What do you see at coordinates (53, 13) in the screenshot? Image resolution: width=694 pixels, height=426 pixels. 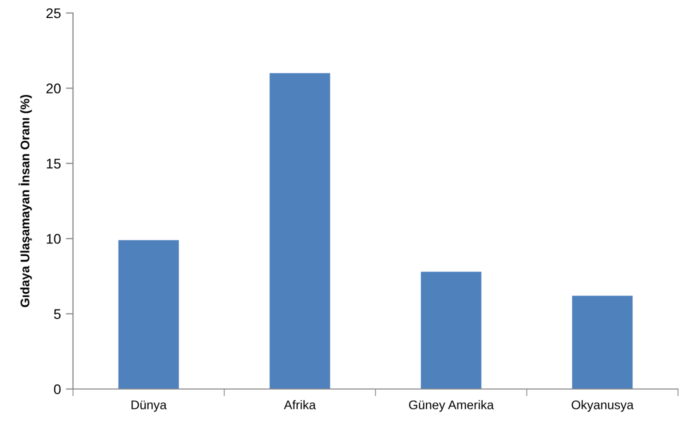 I see `y-tick-label: 25` at bounding box center [53, 13].